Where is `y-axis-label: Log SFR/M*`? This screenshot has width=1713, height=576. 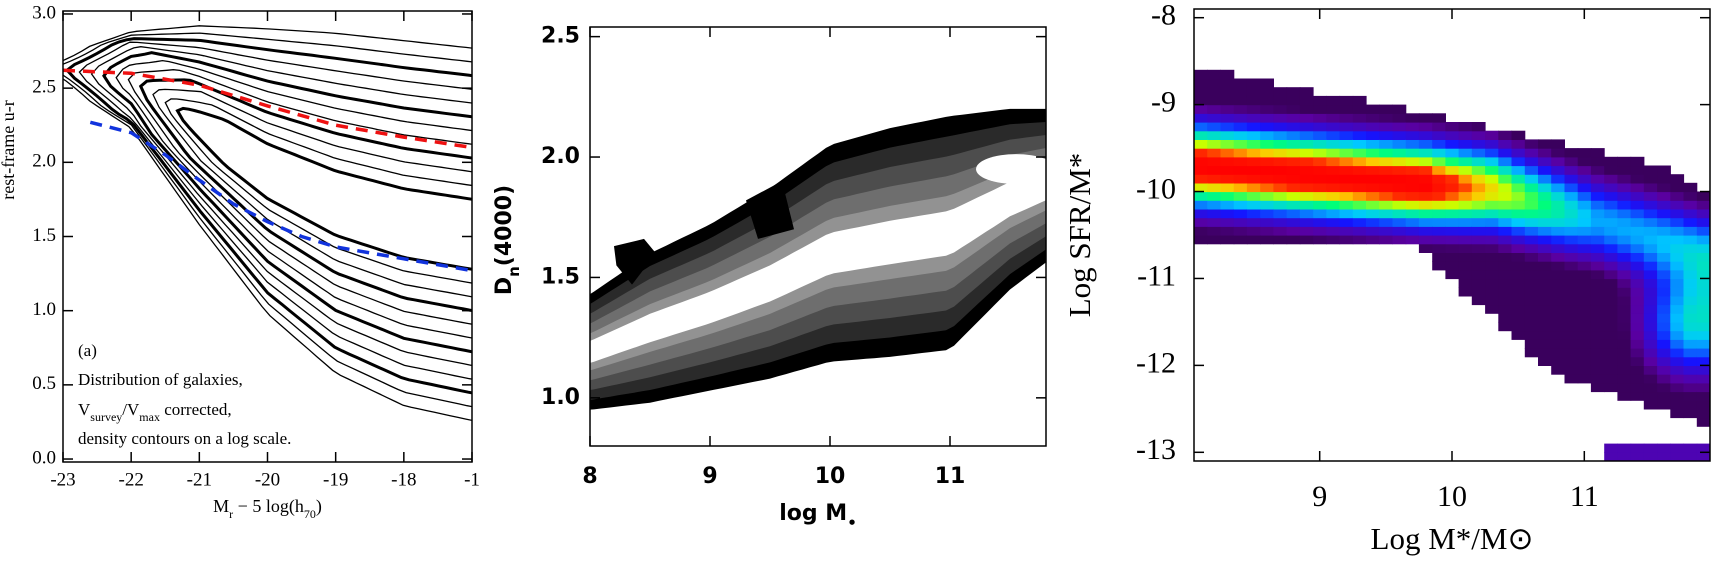
y-axis-label: Log SFR/M* is located at coordinates (1079, 235).